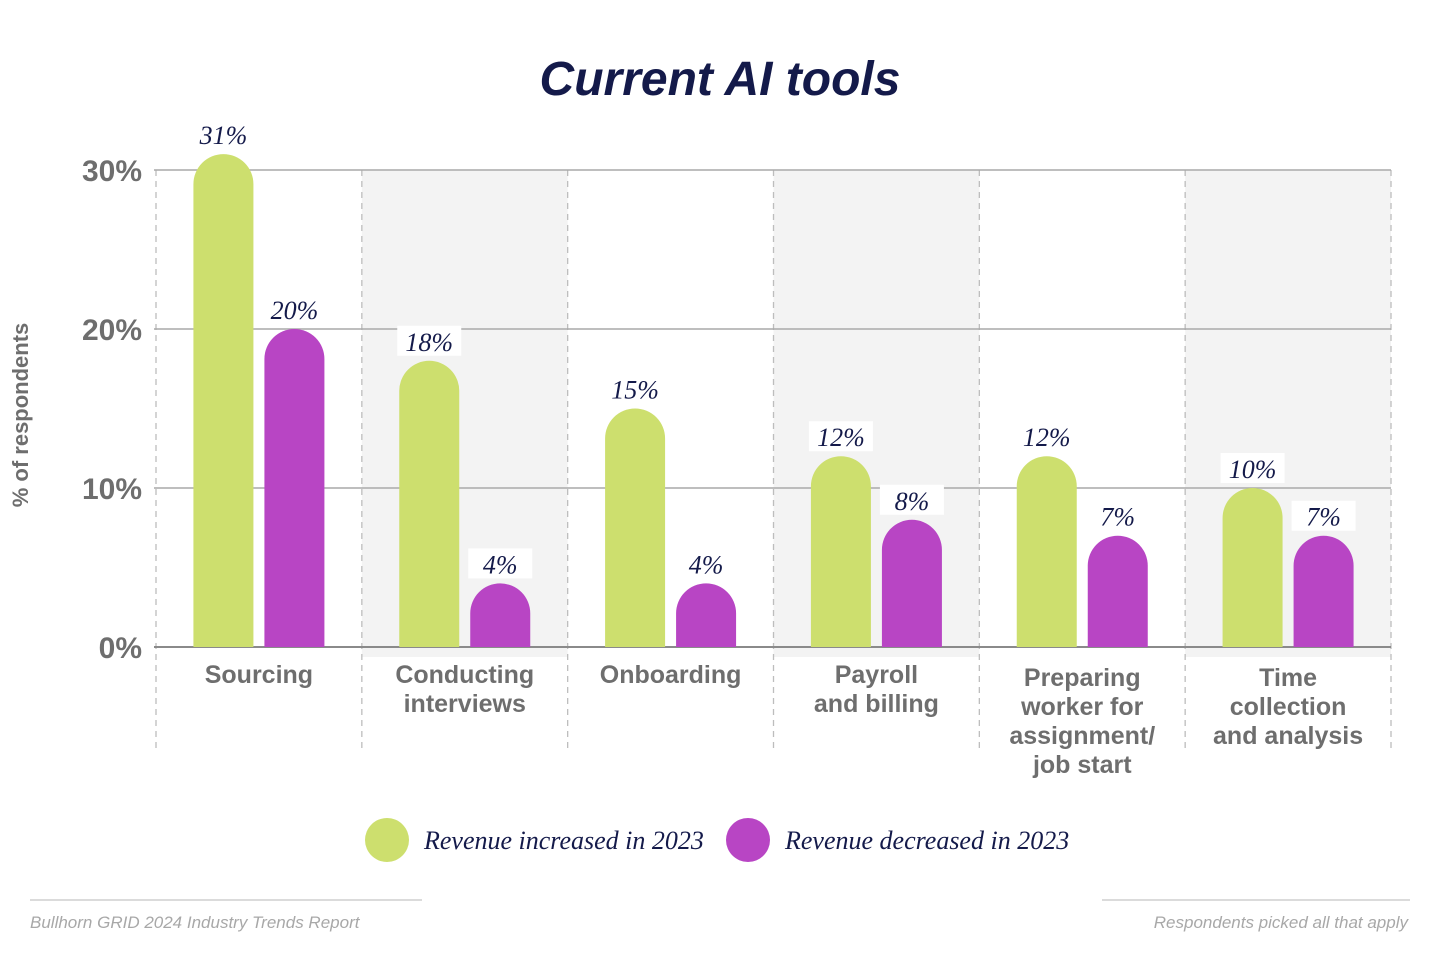  I want to click on data-label: 15%, so click(635, 390).